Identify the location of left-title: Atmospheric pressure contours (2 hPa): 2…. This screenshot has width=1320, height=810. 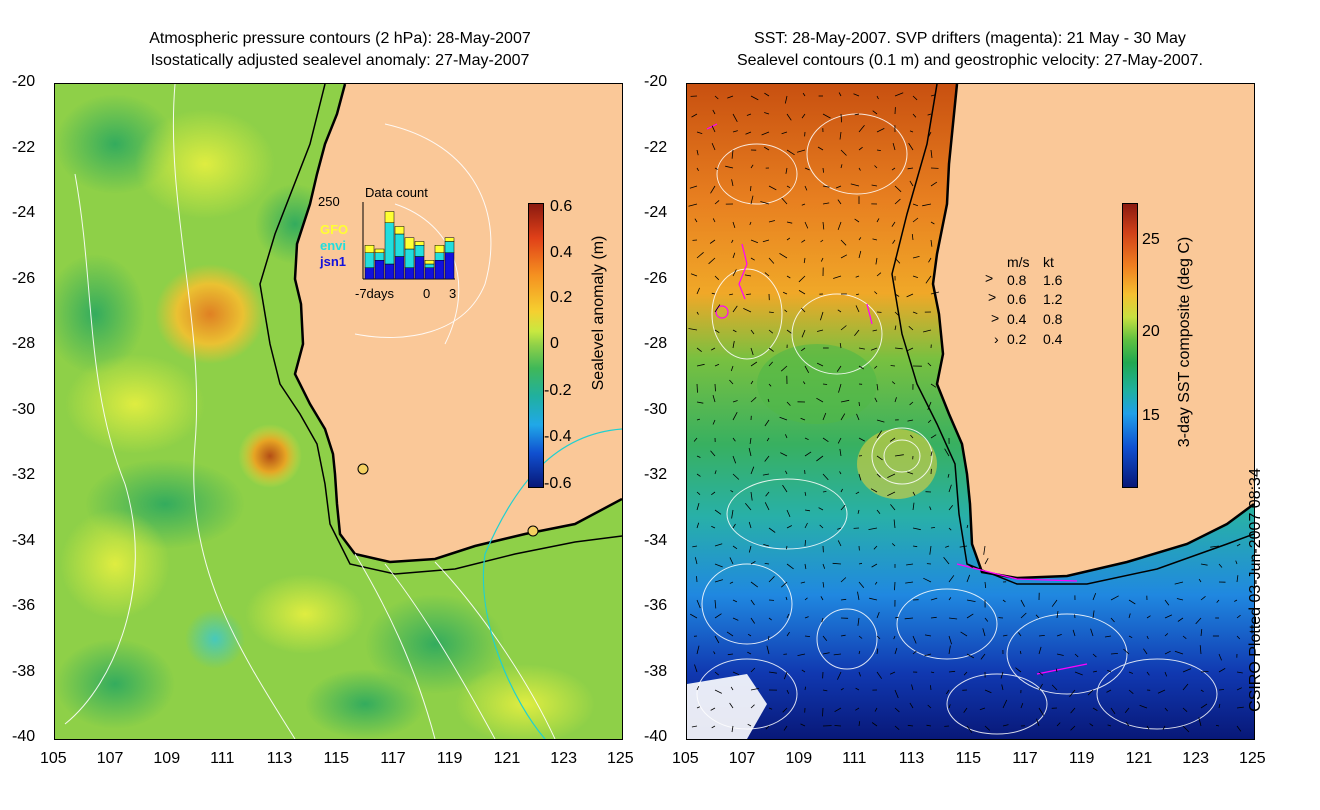
(340, 50).